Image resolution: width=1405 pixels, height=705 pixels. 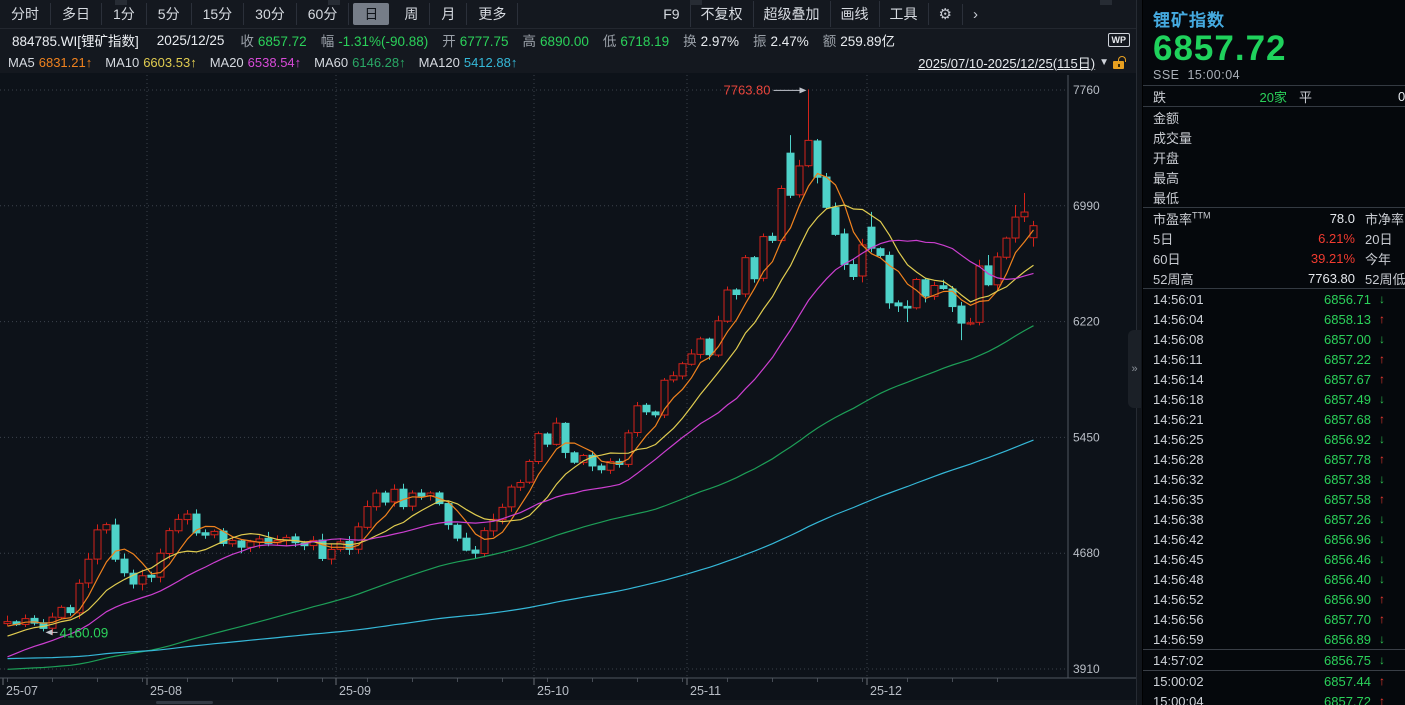 I want to click on tick-price: 6857.00, so click(x=1347, y=339).